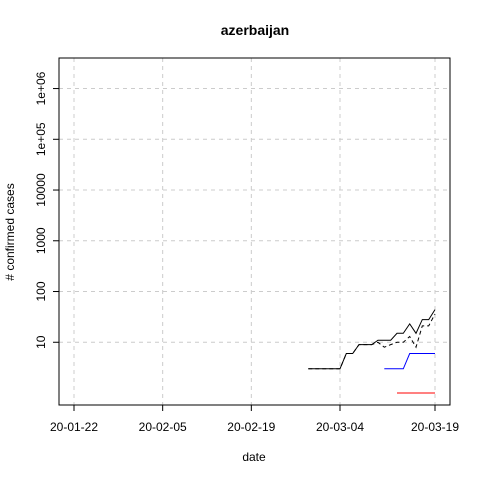  What do you see at coordinates (41, 88) in the screenshot?
I see `y-tick-label: 1e+06` at bounding box center [41, 88].